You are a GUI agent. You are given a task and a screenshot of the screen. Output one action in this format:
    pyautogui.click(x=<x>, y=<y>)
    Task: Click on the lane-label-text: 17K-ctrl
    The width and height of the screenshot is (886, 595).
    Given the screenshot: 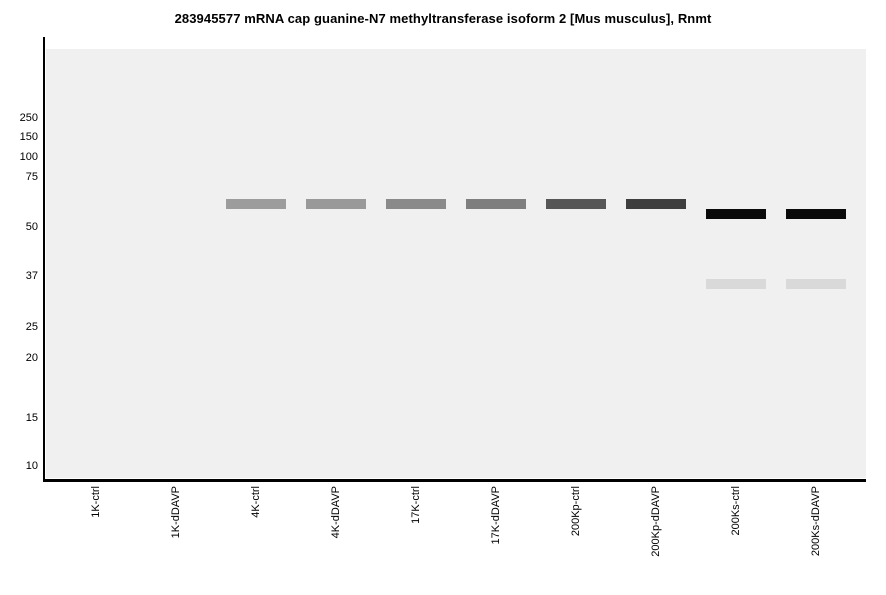 What is the action you would take?
    pyautogui.click(x=416, y=505)
    